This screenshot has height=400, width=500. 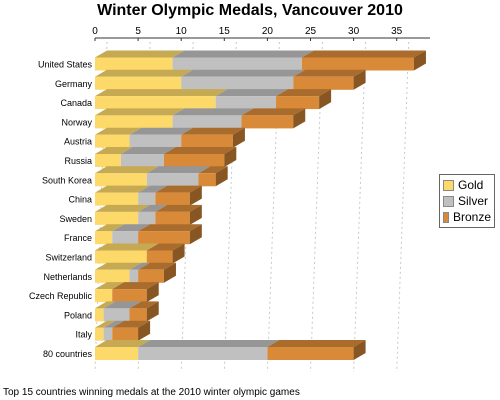 I want to click on bar-top-united-states-gold, so click(x=140, y=54).